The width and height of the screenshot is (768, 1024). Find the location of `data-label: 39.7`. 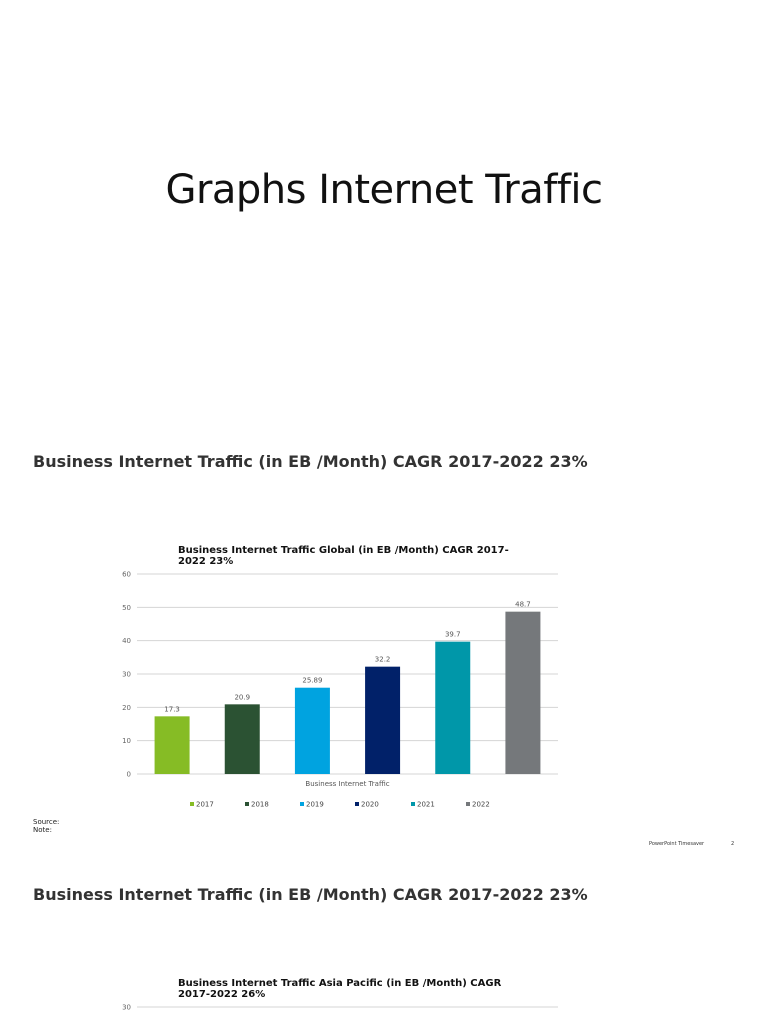

data-label: 39.7 is located at coordinates (453, 635).